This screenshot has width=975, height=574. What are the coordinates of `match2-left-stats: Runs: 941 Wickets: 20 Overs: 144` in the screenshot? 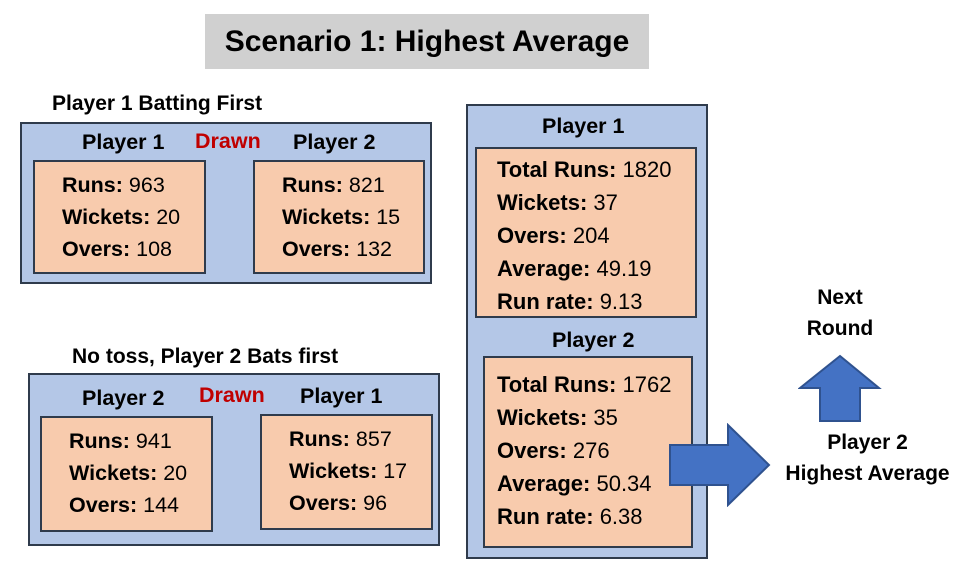 It's located at (126, 474).